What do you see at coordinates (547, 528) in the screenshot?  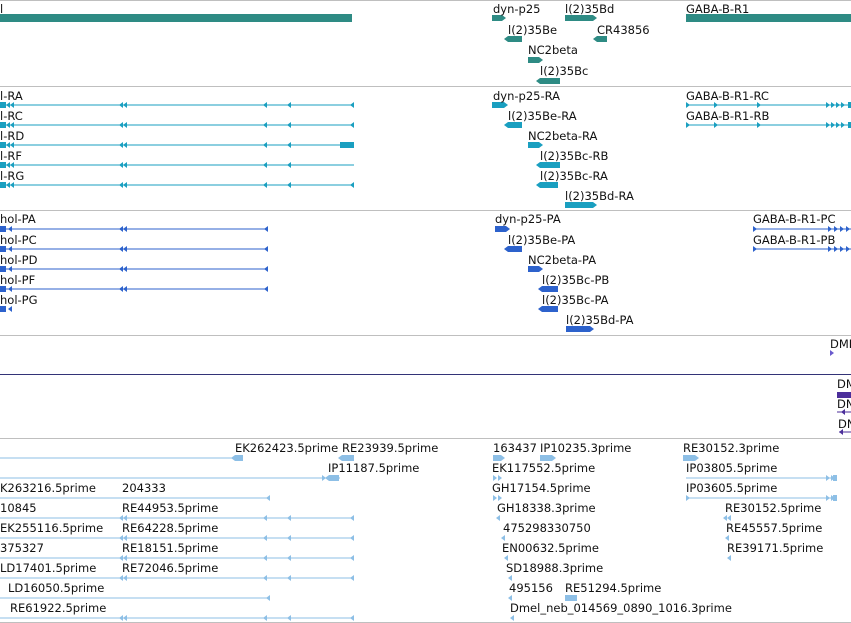 I see `feature-label: 475298330750` at bounding box center [547, 528].